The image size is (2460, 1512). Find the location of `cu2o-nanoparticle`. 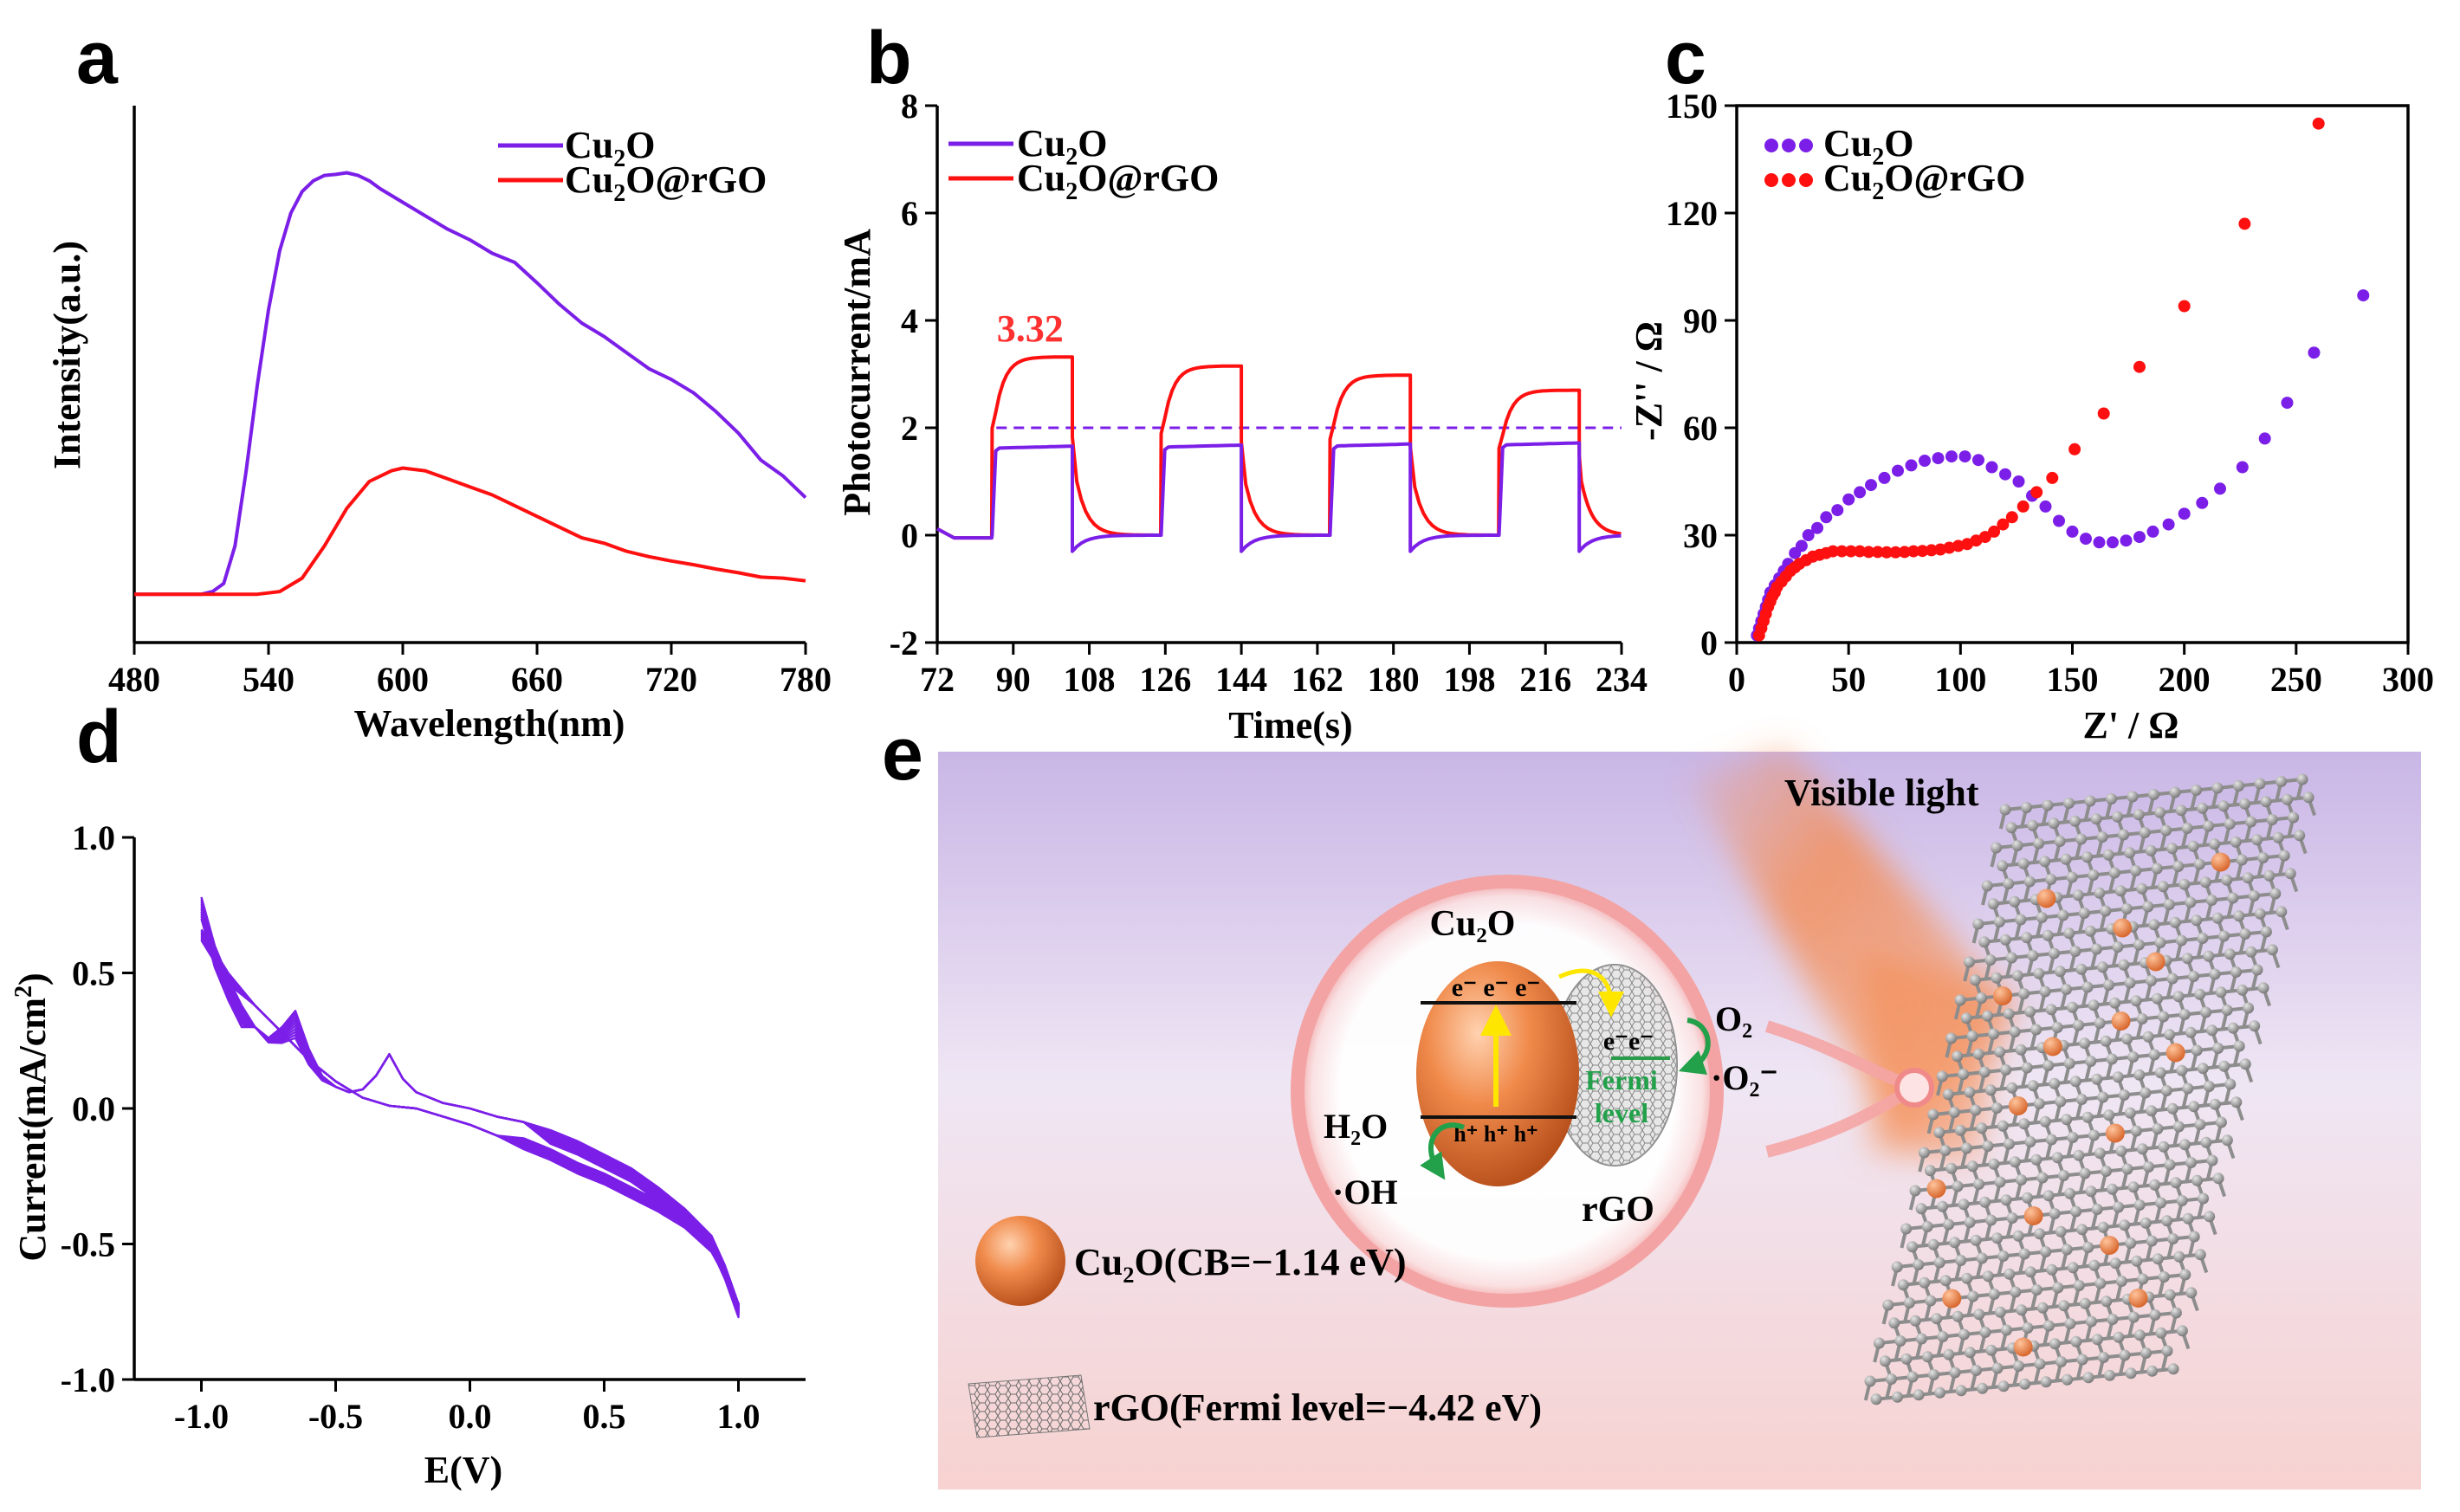

cu2o-nanoparticle is located at coordinates (2123, 928).